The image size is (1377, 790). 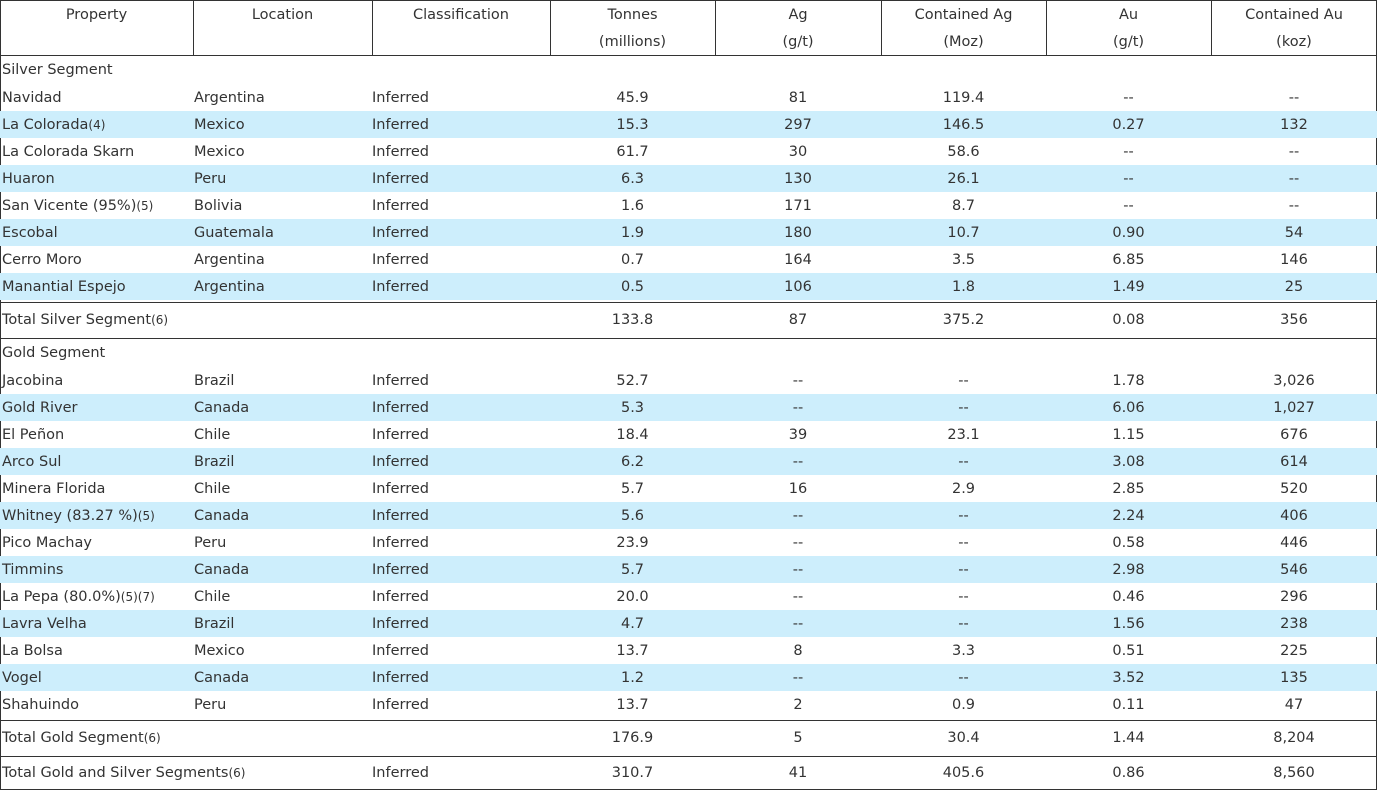 I want to click on property-name: Huaron, so click(x=28, y=179).